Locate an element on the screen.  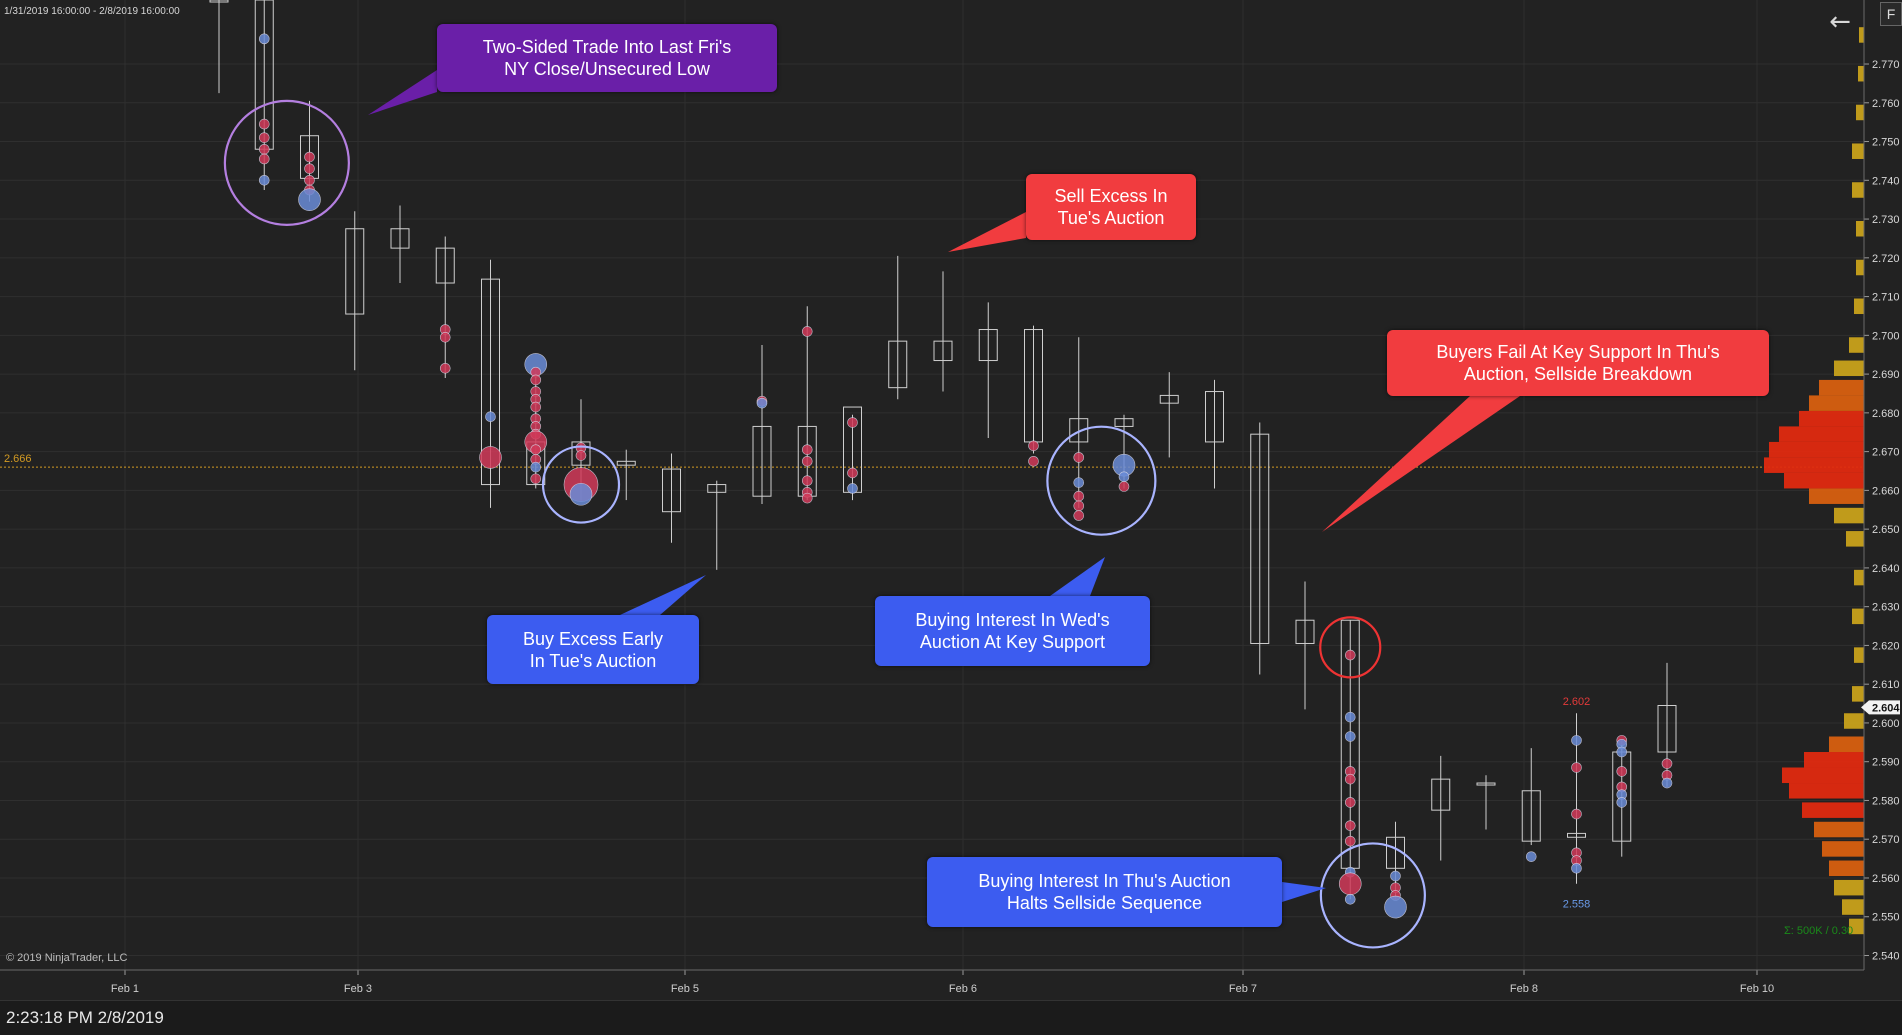
y-tick-label: 2.600 is located at coordinates (1886, 724).